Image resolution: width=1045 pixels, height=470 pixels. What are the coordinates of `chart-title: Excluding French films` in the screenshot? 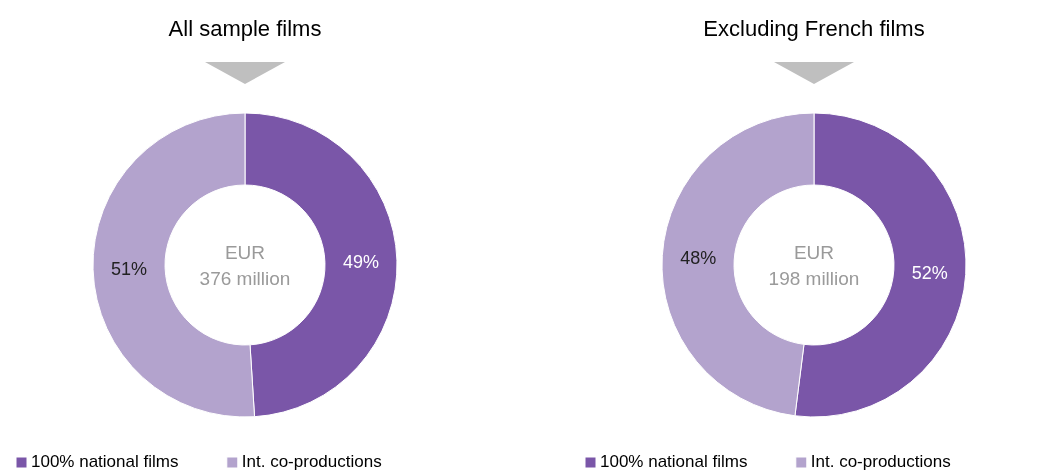 It's located at (814, 28).